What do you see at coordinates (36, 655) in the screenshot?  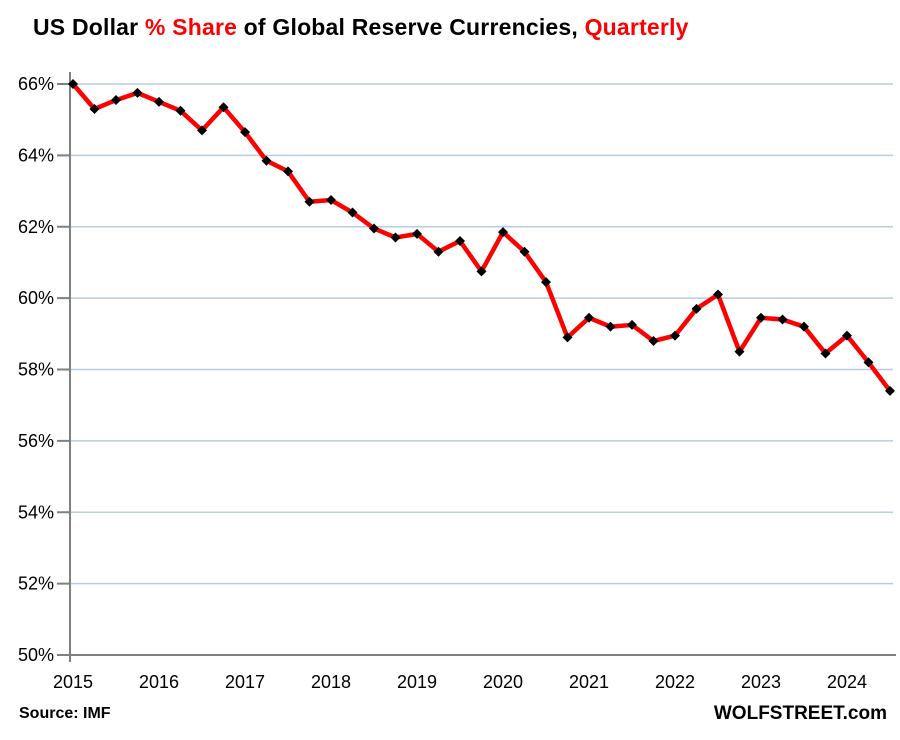 I see `y-tick-label: 50%` at bounding box center [36, 655].